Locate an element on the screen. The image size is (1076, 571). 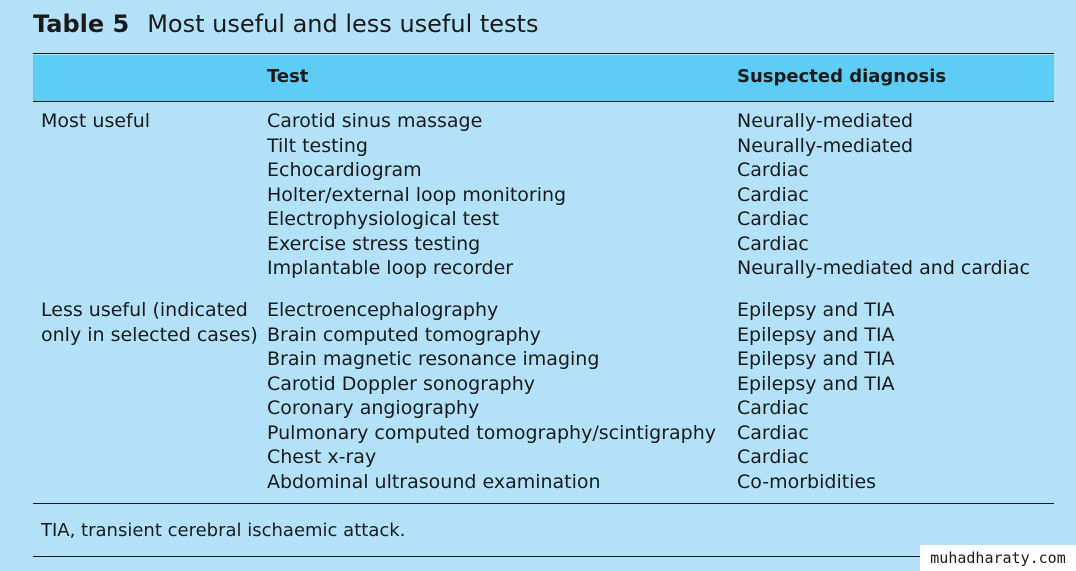
diagnosis-cell: Neurally-mediated and cardiac is located at coordinates (883, 268).